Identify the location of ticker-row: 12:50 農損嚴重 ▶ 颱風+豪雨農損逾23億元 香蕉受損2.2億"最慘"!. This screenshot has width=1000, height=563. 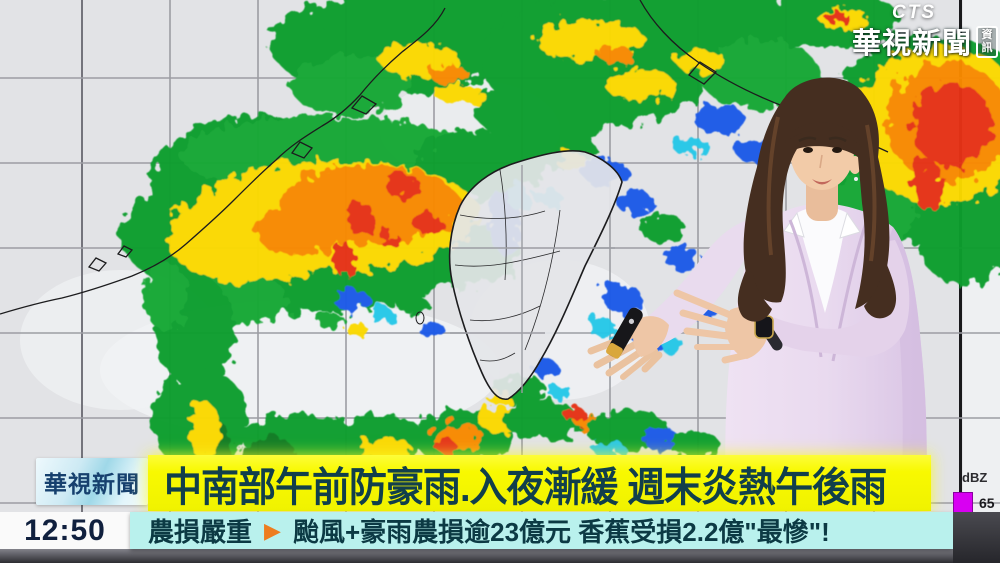
(500, 537).